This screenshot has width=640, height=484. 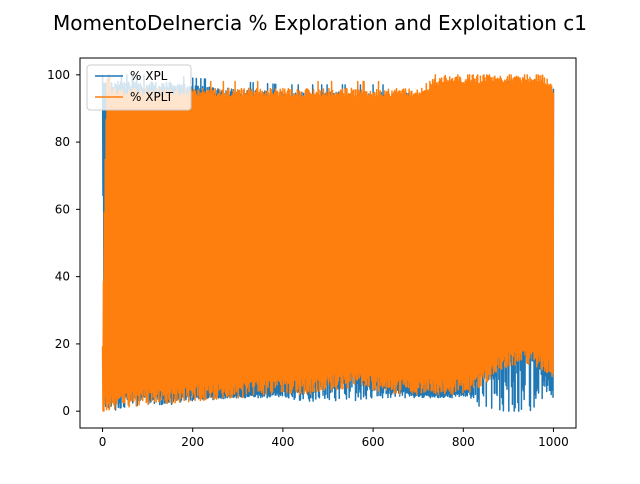 What do you see at coordinates (463, 442) in the screenshot?
I see `x-tick-label: 800` at bounding box center [463, 442].